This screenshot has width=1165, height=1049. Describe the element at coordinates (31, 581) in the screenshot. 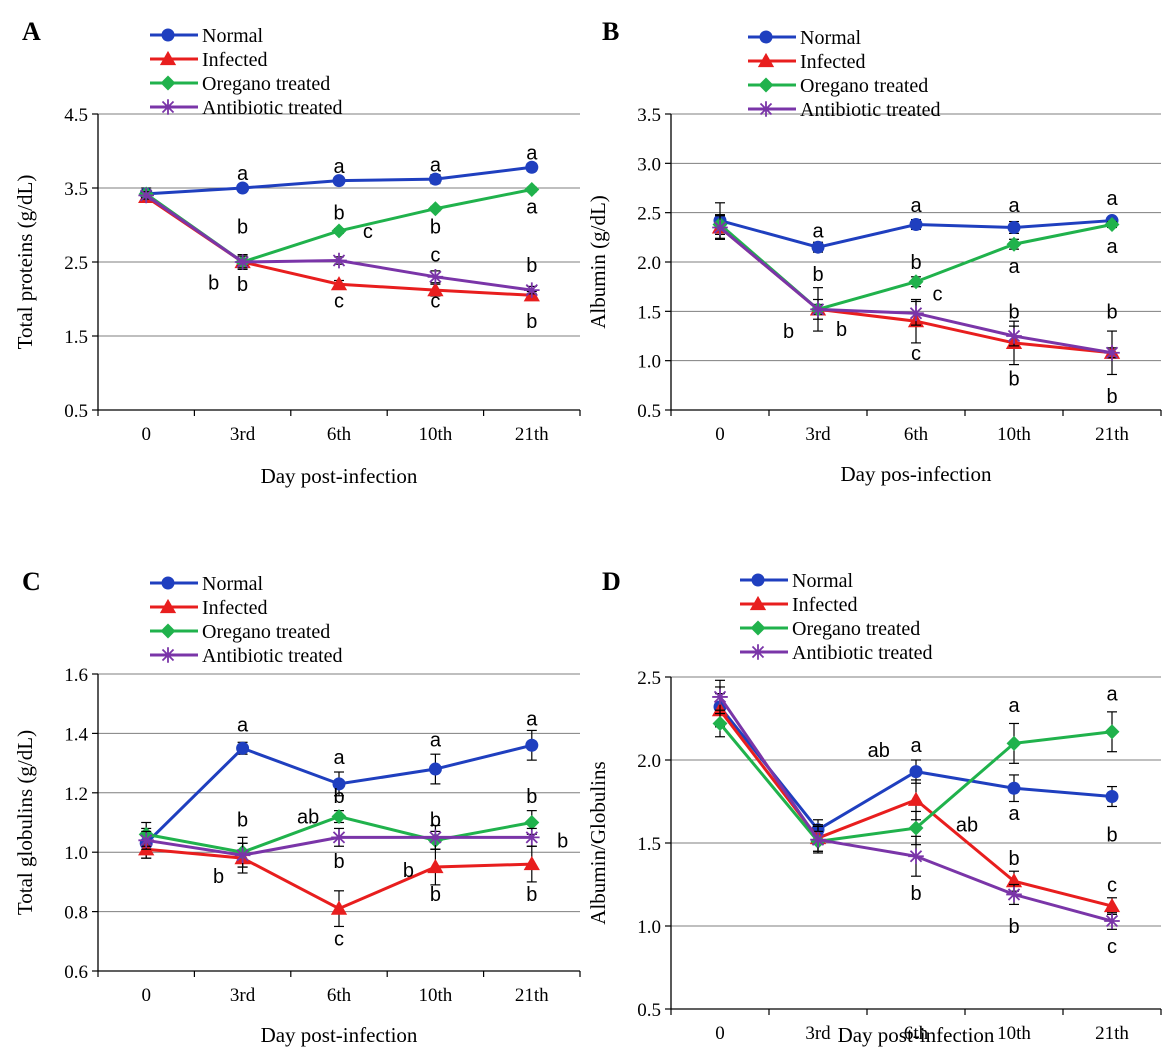

I see `panel-label: C` at that location.